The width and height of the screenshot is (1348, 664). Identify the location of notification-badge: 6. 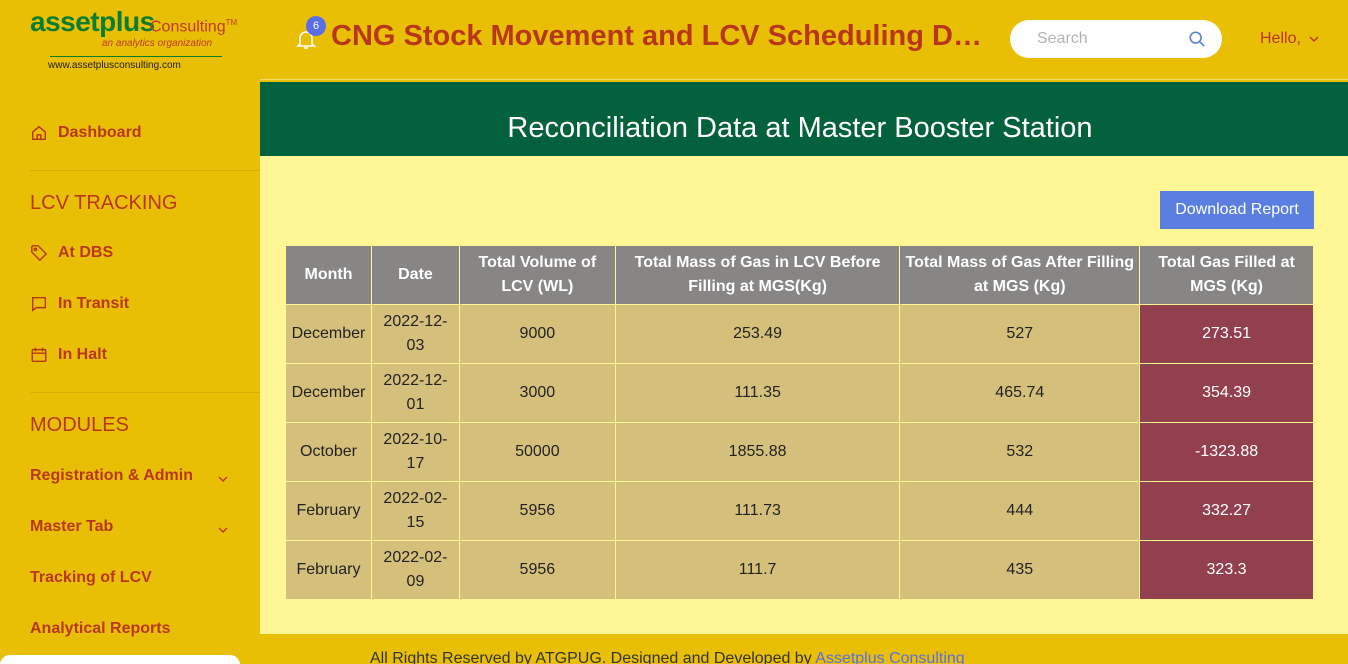
(316, 26).